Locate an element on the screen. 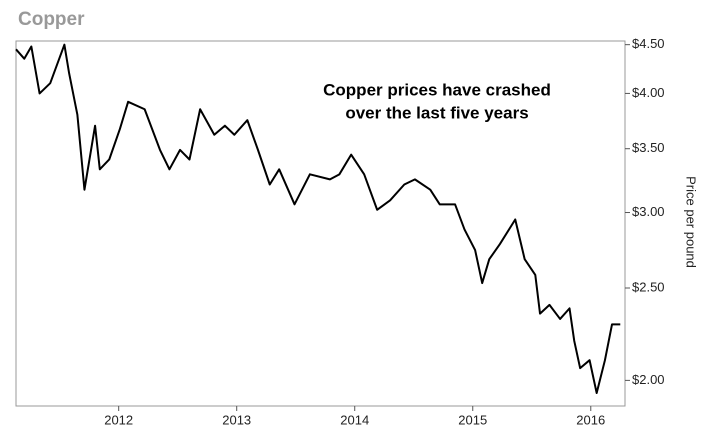  x-tick-label: 2015 is located at coordinates (472, 419).